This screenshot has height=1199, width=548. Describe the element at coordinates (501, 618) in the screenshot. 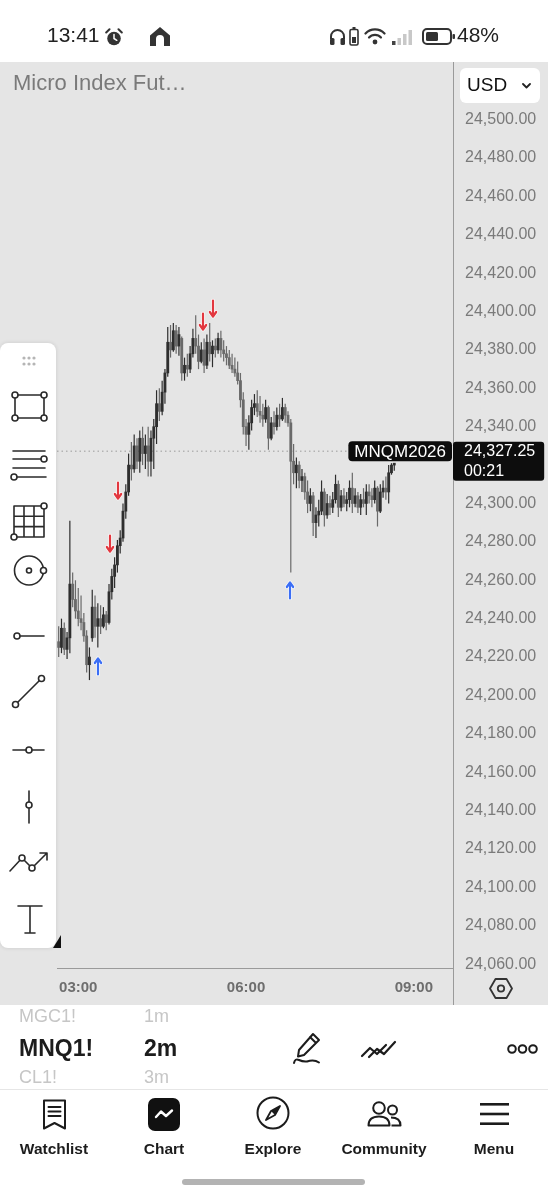

I see `y-tick-label: 24,240.00` at that location.